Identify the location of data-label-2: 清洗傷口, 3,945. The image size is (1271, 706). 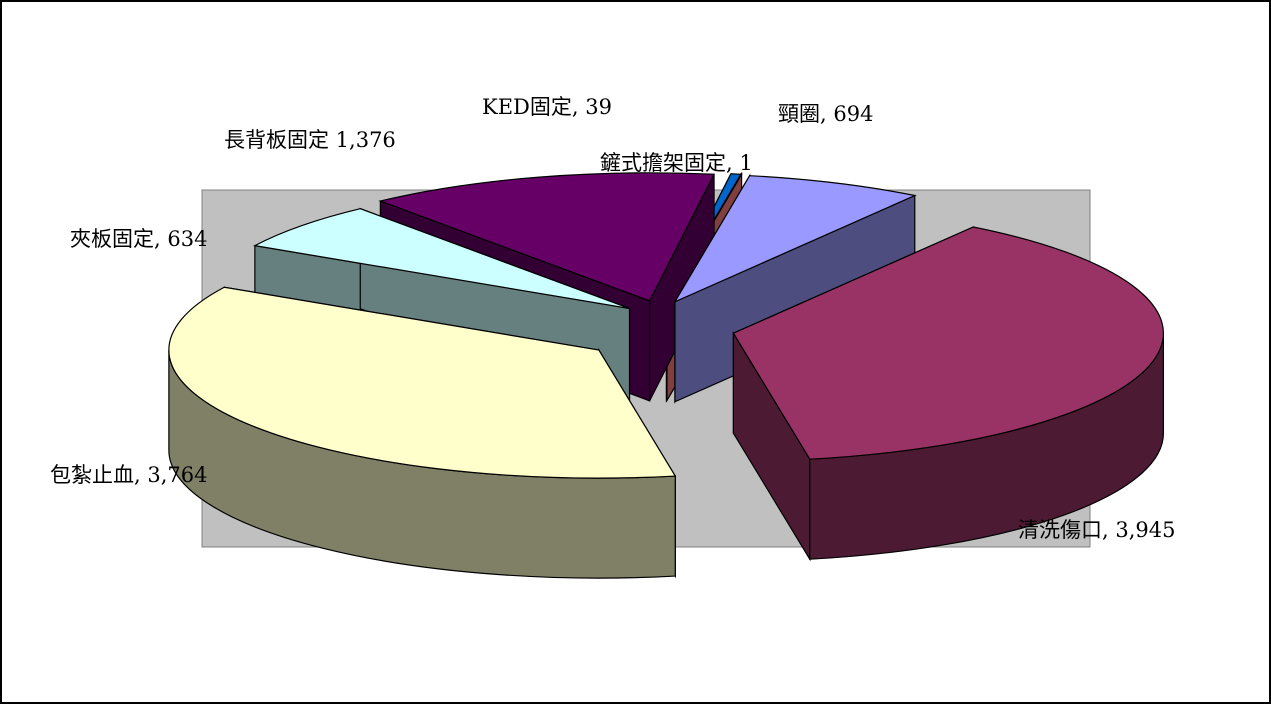
(1096, 530).